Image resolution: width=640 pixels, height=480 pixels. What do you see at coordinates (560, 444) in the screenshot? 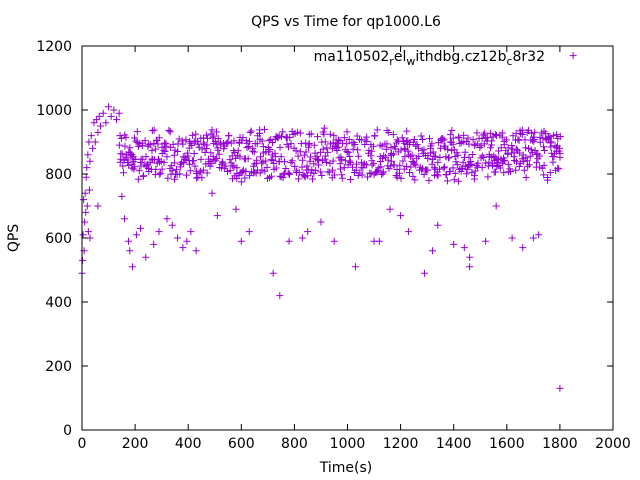
I see `x-tick-label: 1800` at bounding box center [560, 444].